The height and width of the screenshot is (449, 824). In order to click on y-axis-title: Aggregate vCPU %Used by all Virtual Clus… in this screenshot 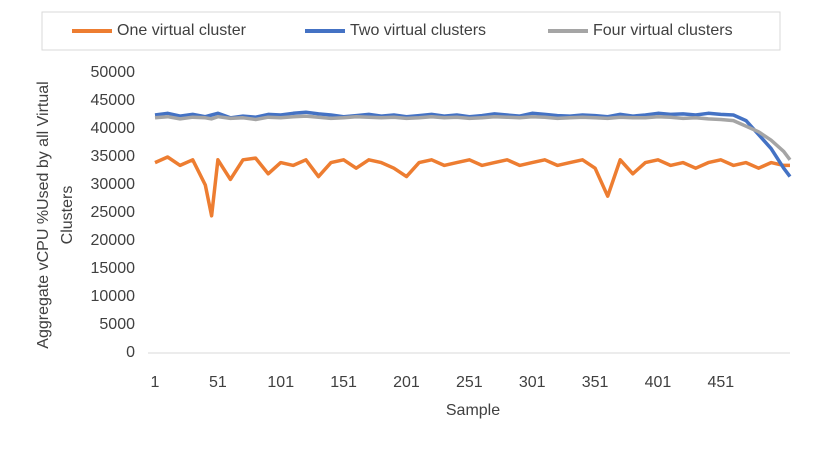, I will do `click(55, 214)`.